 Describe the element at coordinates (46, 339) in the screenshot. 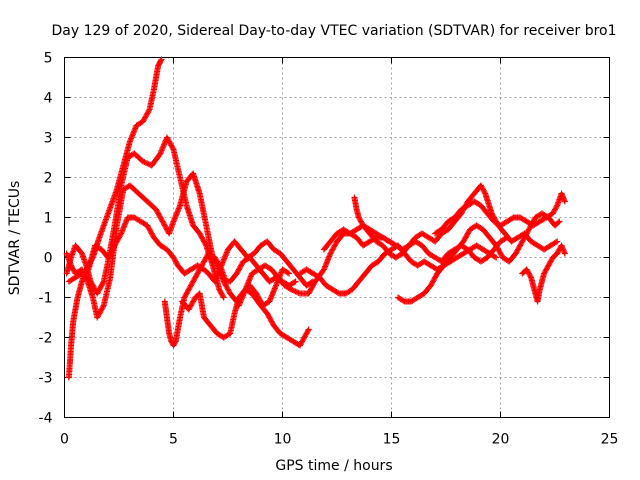

I see `y-tick-label: -2` at that location.